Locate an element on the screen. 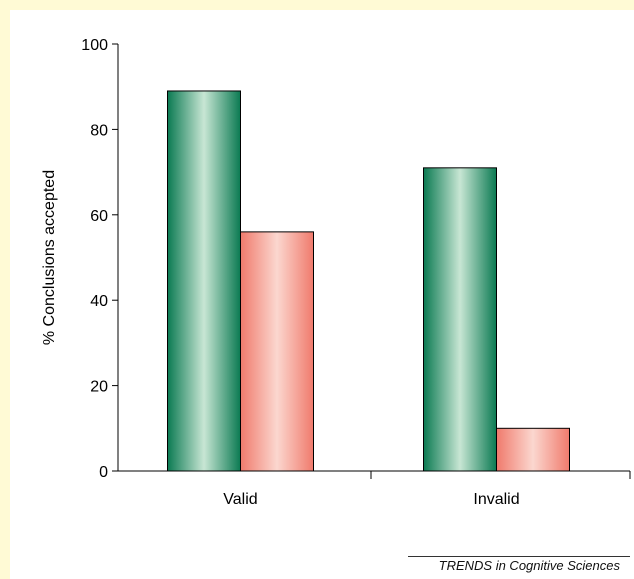  y-axis-title: % Conclusions accepted is located at coordinates (49, 257).